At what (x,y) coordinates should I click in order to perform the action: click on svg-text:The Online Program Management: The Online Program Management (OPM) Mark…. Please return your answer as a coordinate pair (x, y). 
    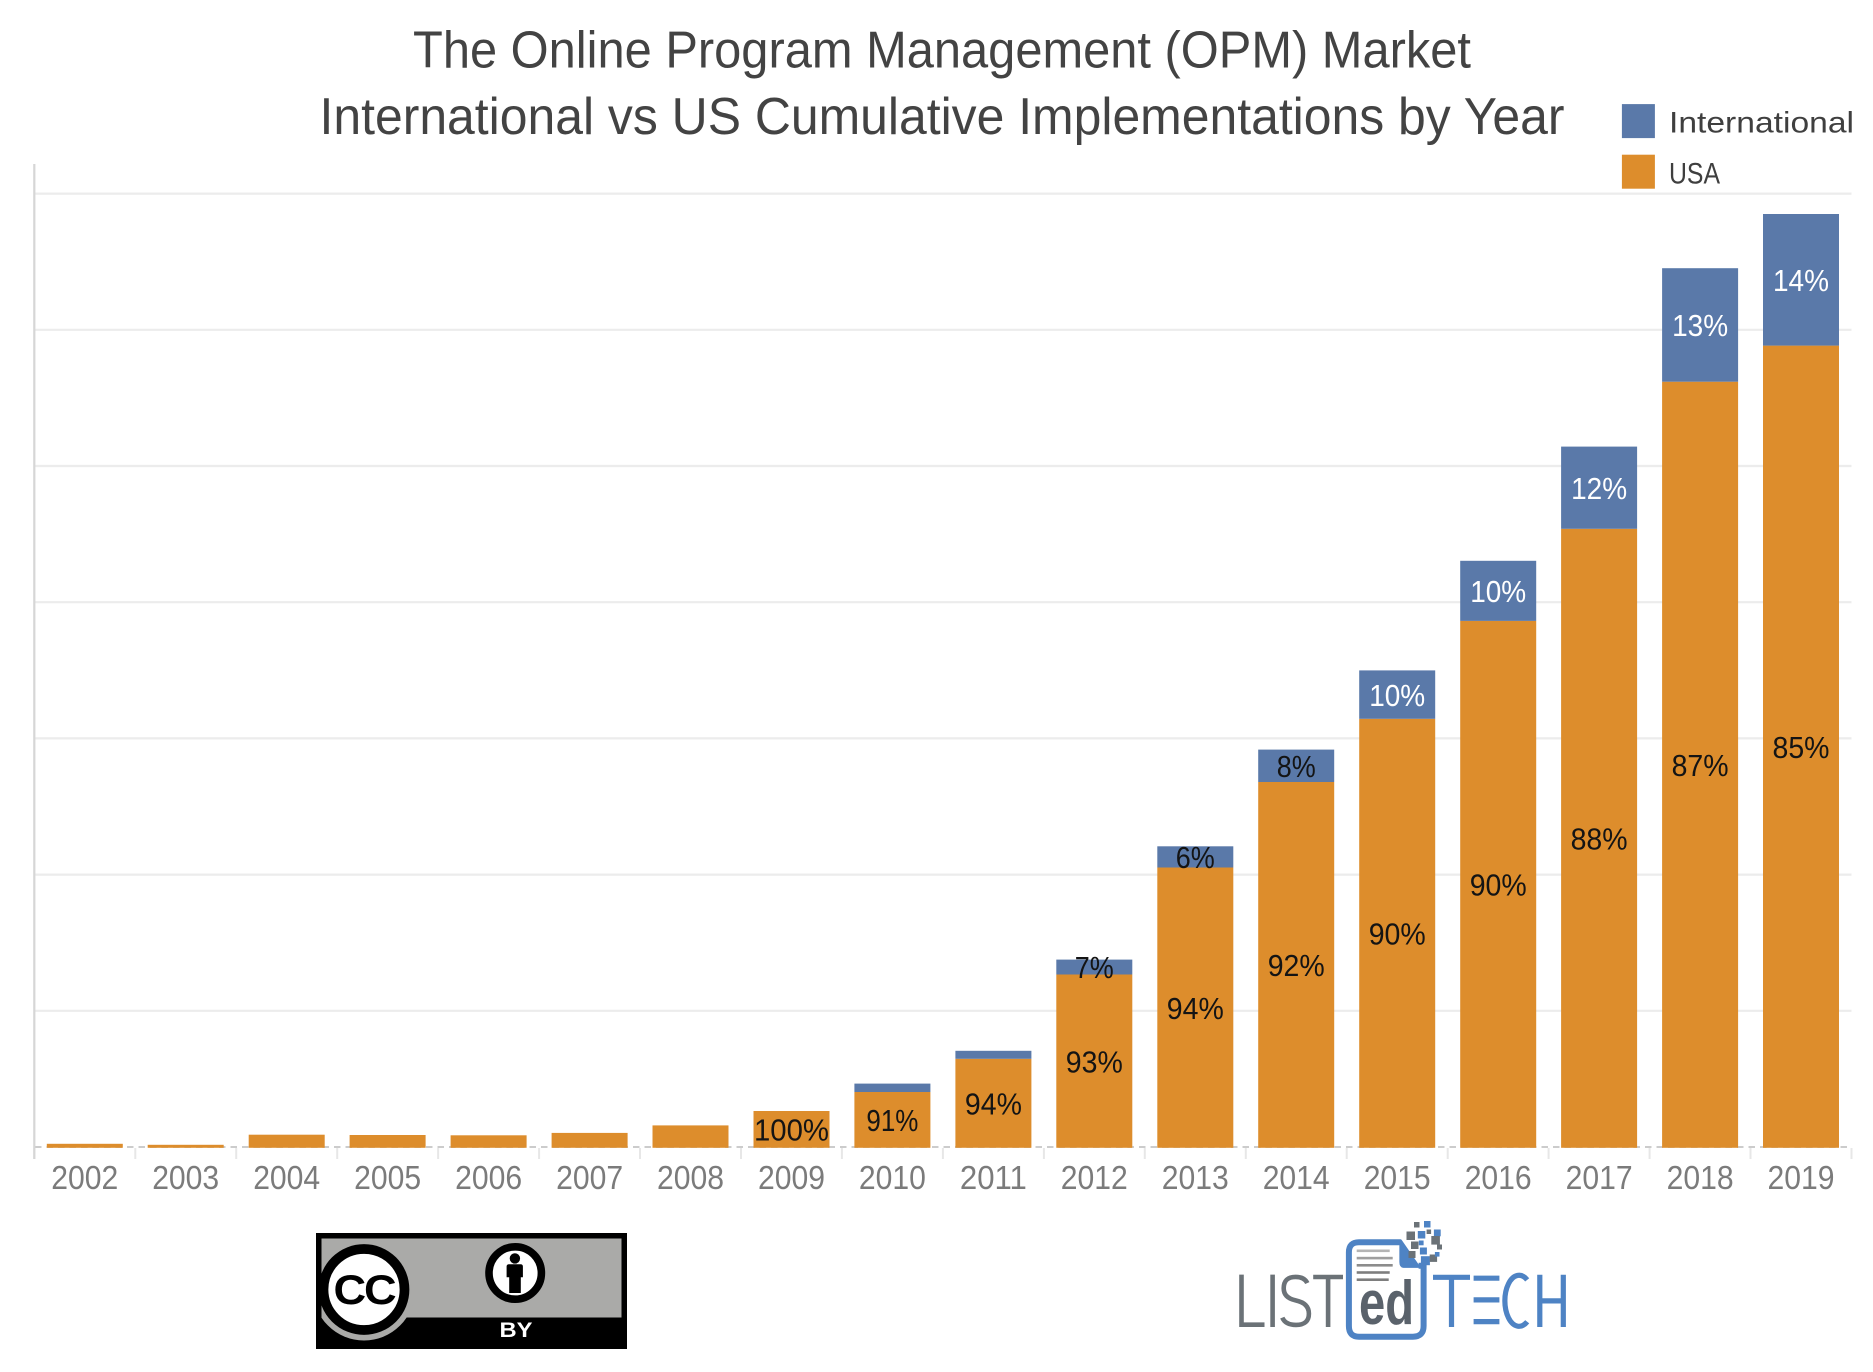
    Looking at the image, I should click on (942, 51).